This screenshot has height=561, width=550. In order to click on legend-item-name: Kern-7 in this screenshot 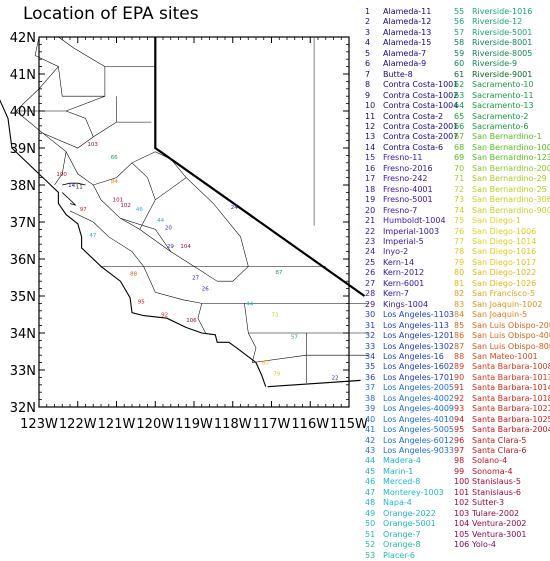, I will do `click(396, 294)`.